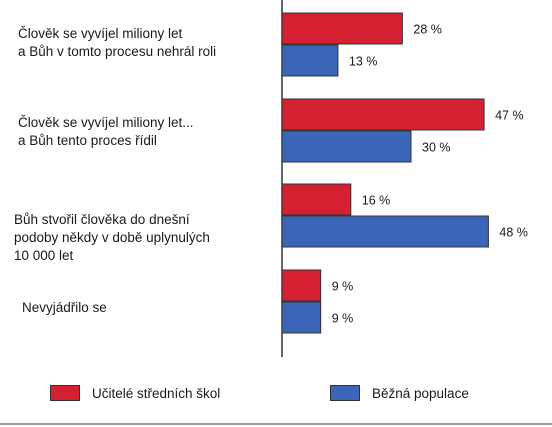  What do you see at coordinates (420, 393) in the screenshot?
I see `legend-label-population: Běžná populace` at bounding box center [420, 393].